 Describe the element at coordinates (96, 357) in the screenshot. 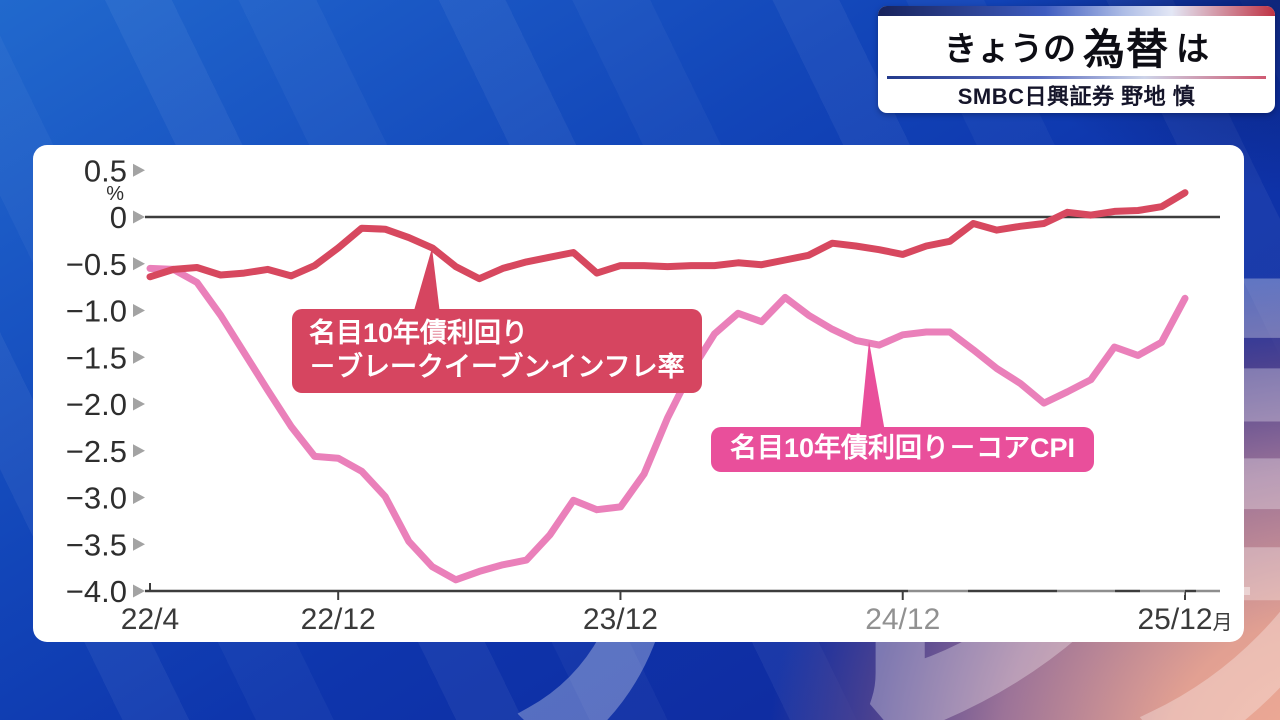

I see `y-tick-label: −1.5` at that location.